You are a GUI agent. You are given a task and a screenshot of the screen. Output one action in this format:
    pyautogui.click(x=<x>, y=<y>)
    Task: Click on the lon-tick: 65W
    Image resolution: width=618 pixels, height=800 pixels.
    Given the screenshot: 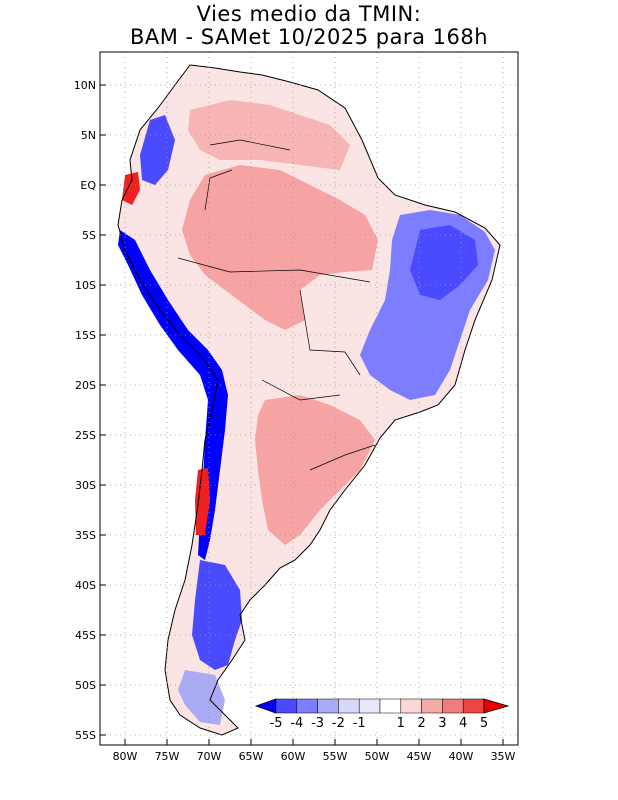 What is the action you would take?
    pyautogui.click(x=251, y=756)
    